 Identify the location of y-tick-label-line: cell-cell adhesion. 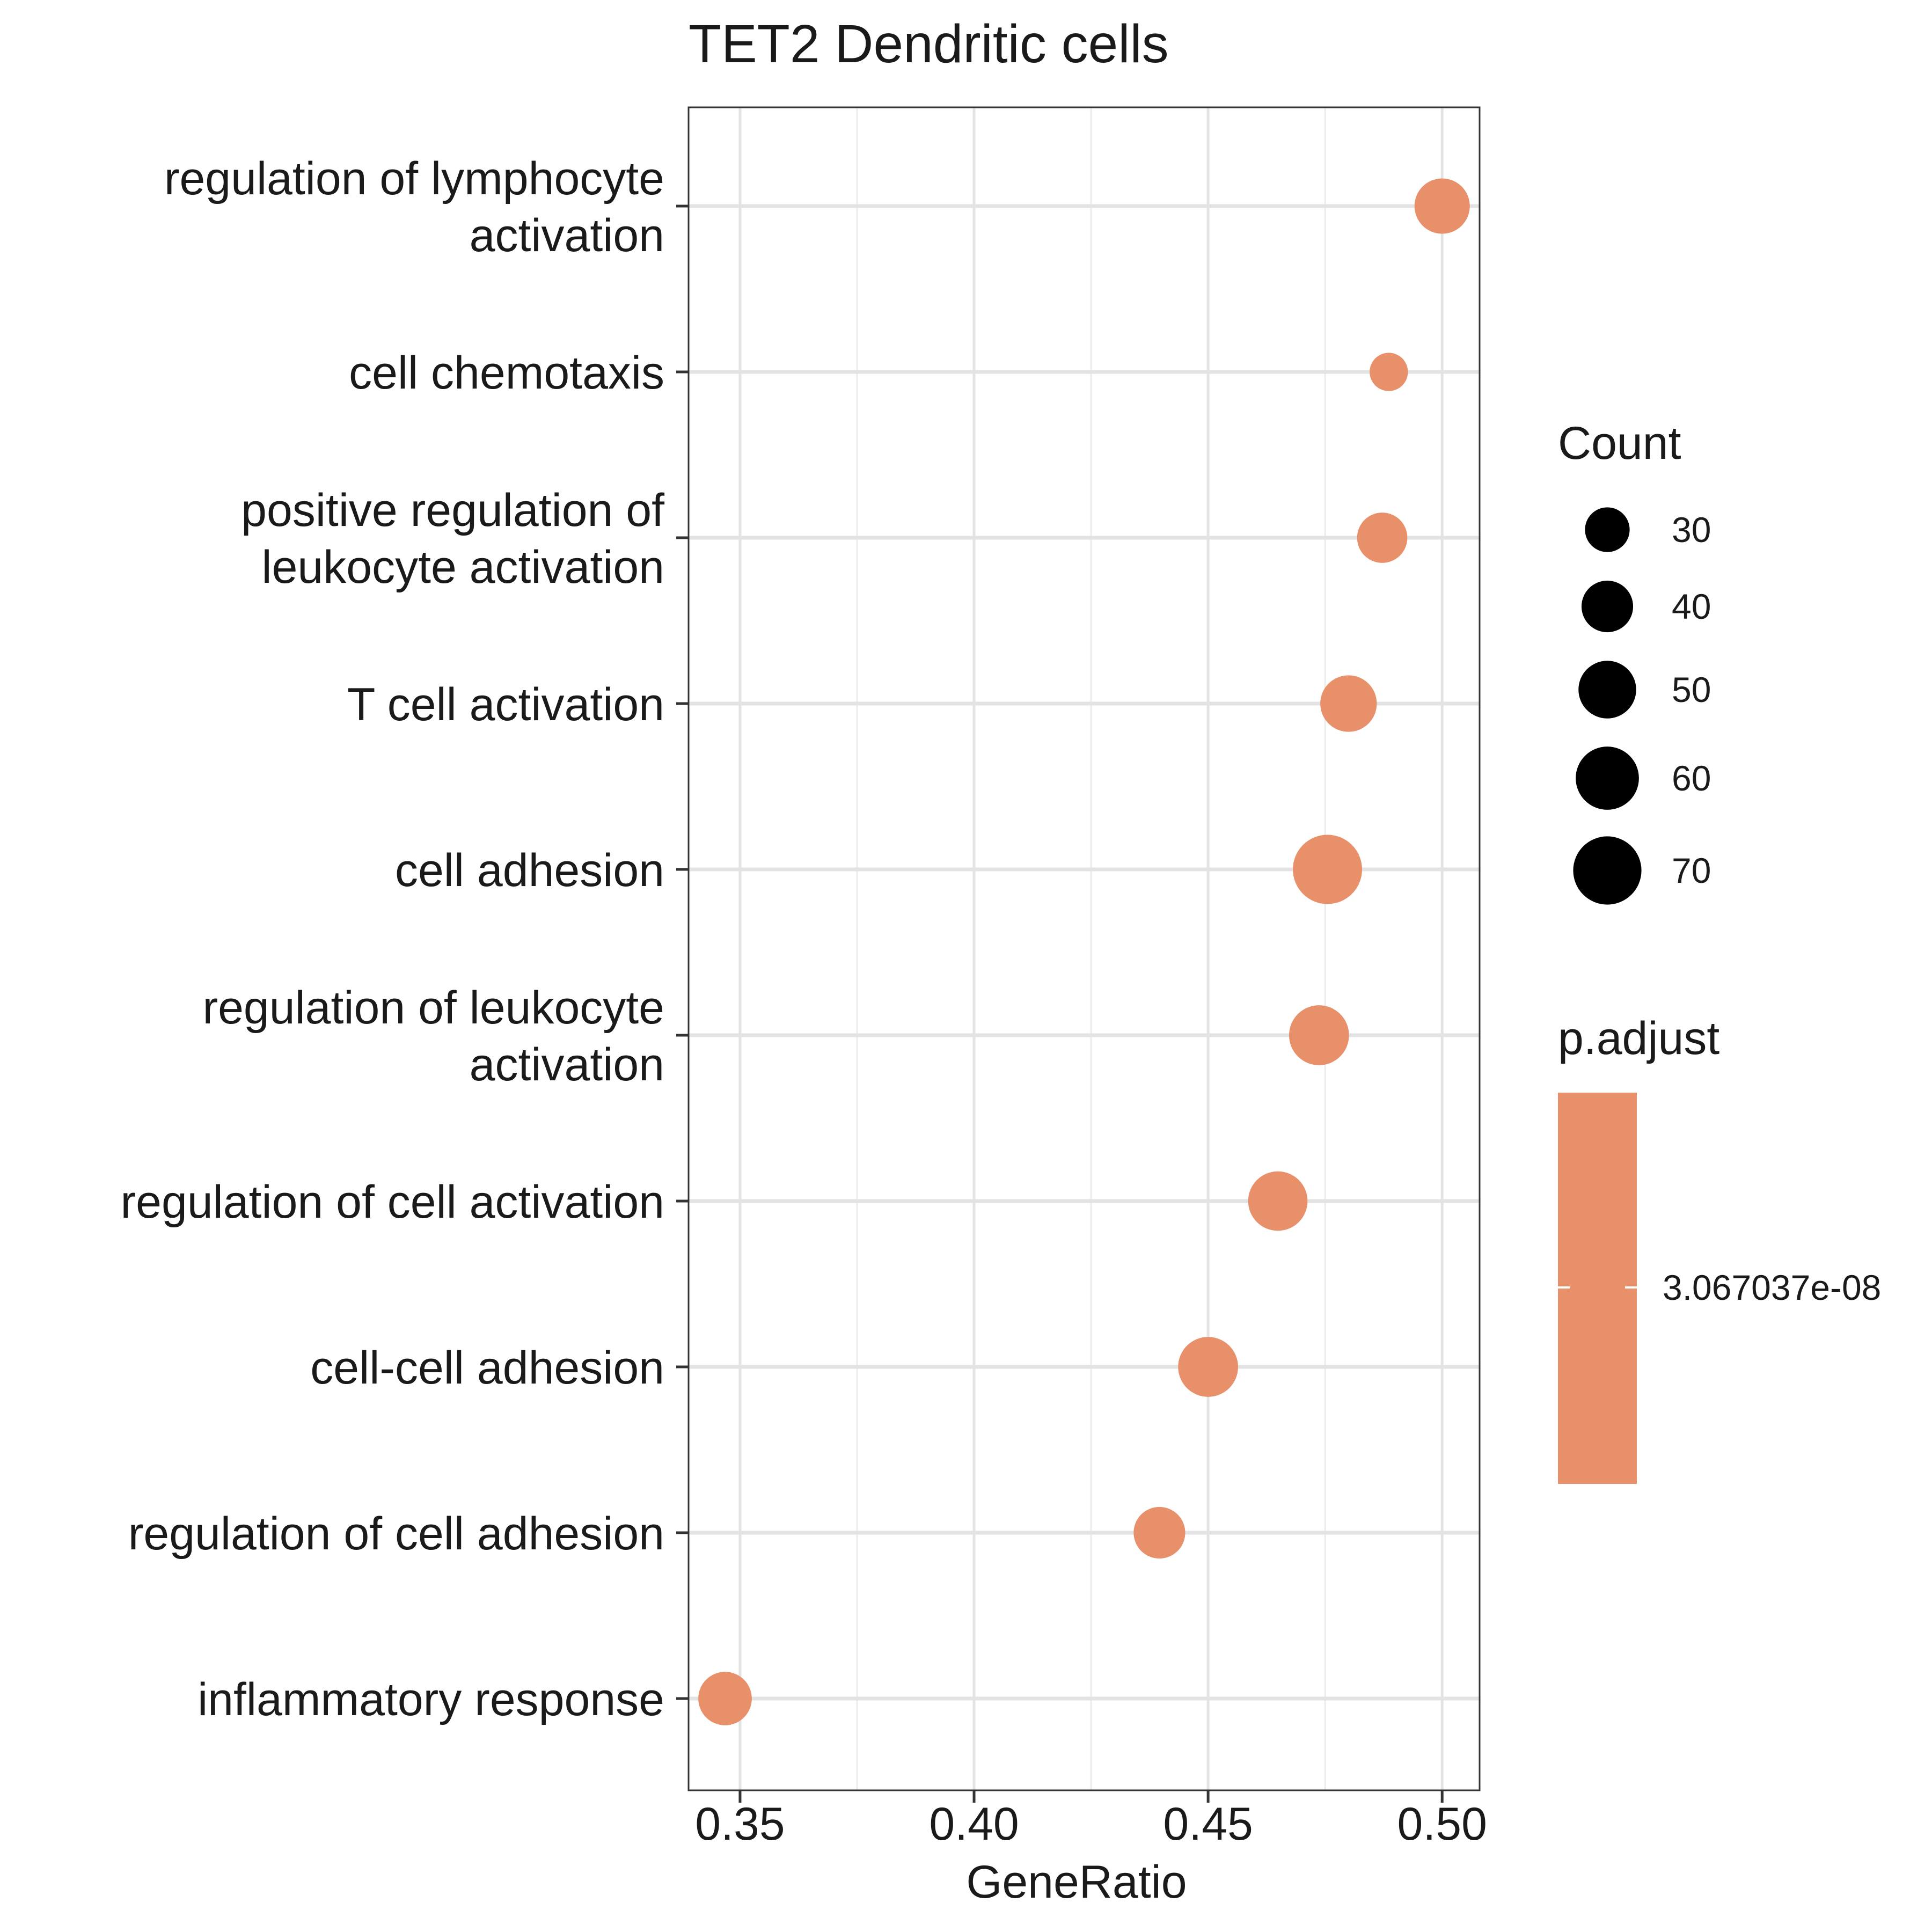
(487, 1368).